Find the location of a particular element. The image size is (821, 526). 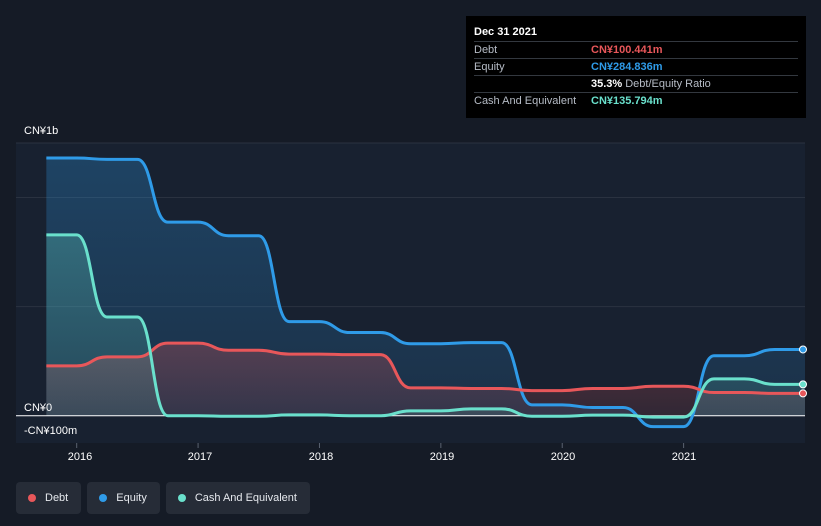

area-debt is located at coordinates (426, 379).